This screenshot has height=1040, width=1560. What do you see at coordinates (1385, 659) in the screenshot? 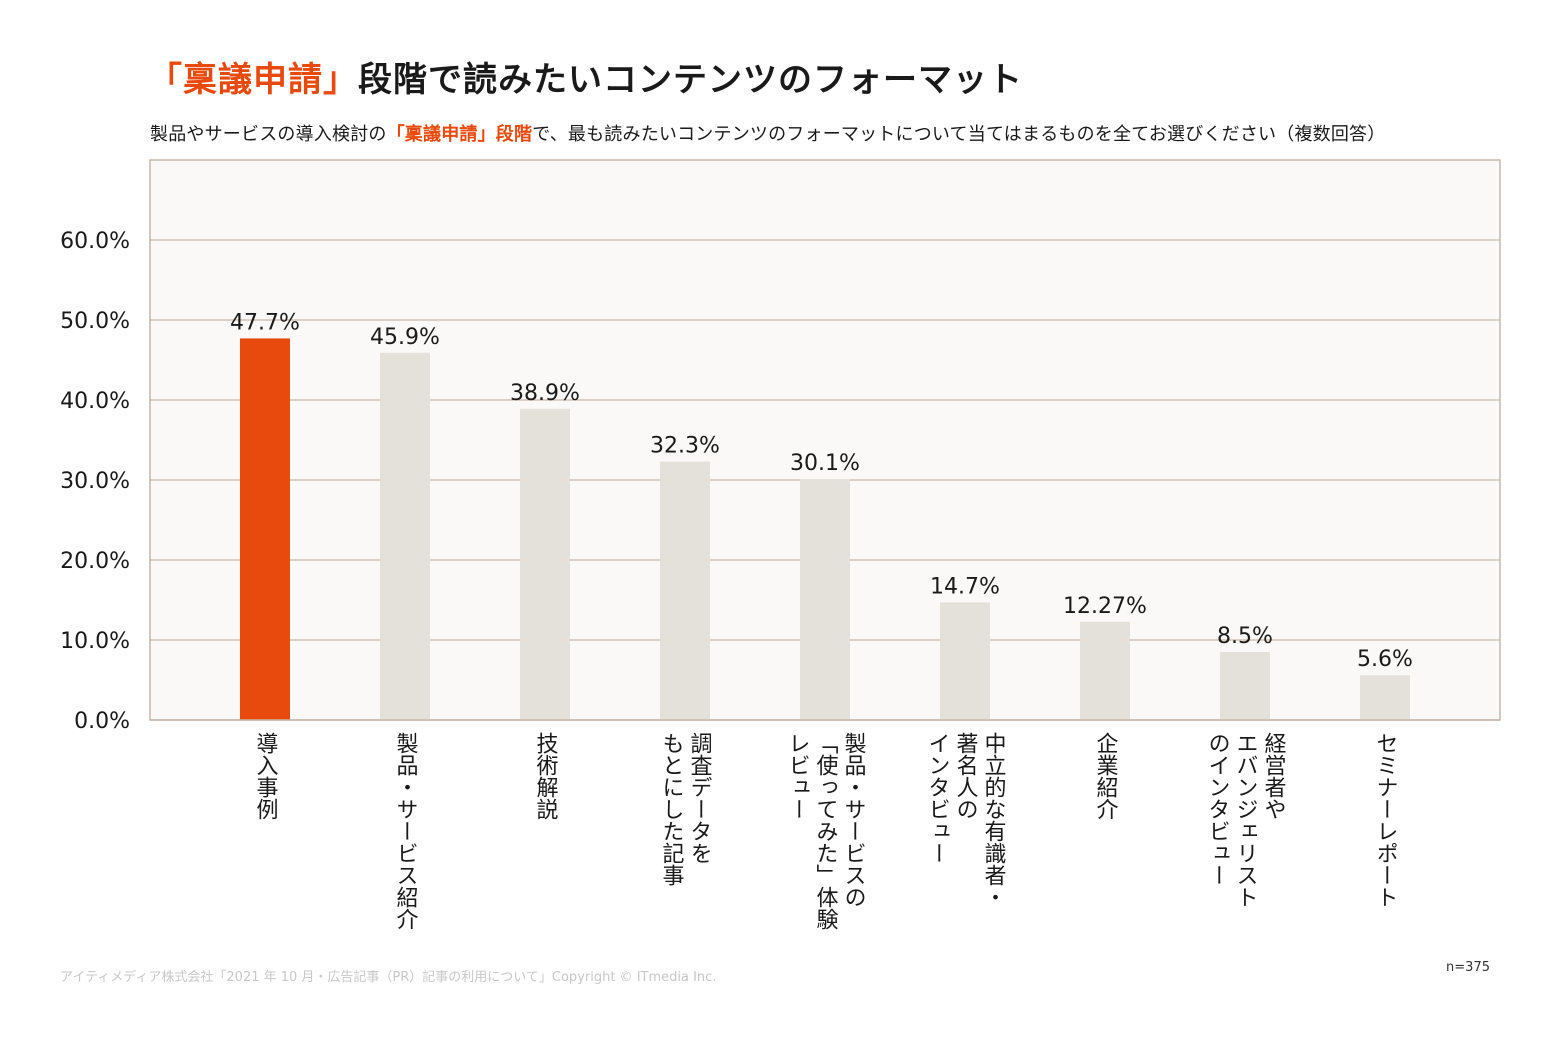
I see `data-label: 5.6%` at bounding box center [1385, 659].